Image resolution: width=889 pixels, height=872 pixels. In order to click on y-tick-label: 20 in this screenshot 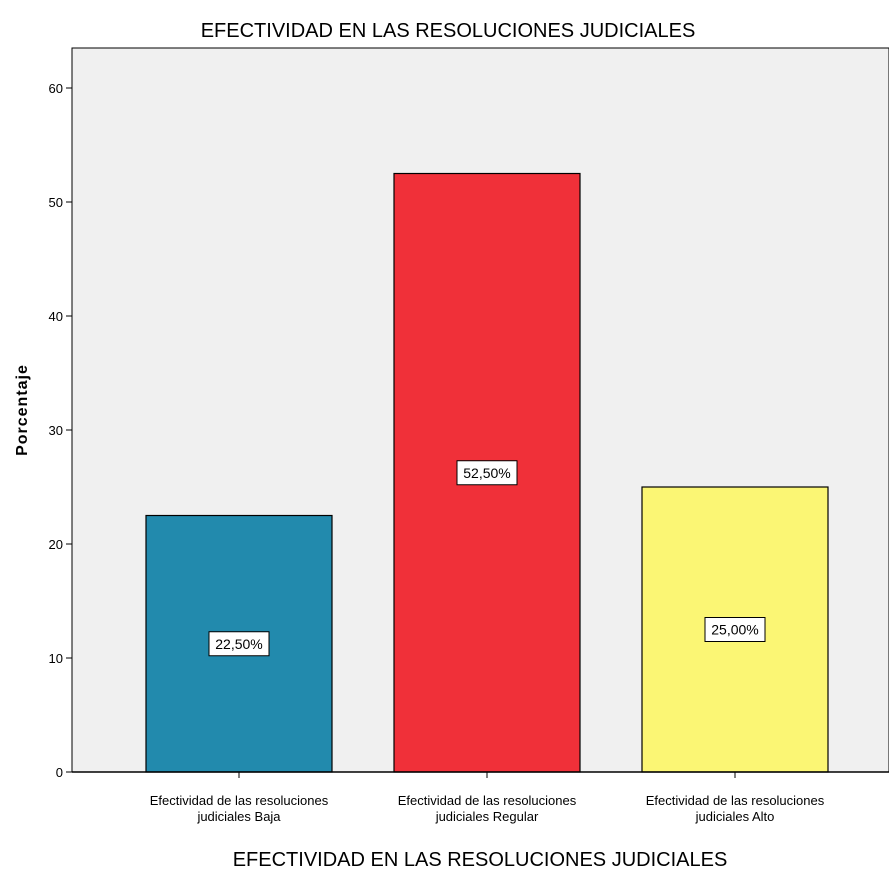, I will do `click(56, 544)`.